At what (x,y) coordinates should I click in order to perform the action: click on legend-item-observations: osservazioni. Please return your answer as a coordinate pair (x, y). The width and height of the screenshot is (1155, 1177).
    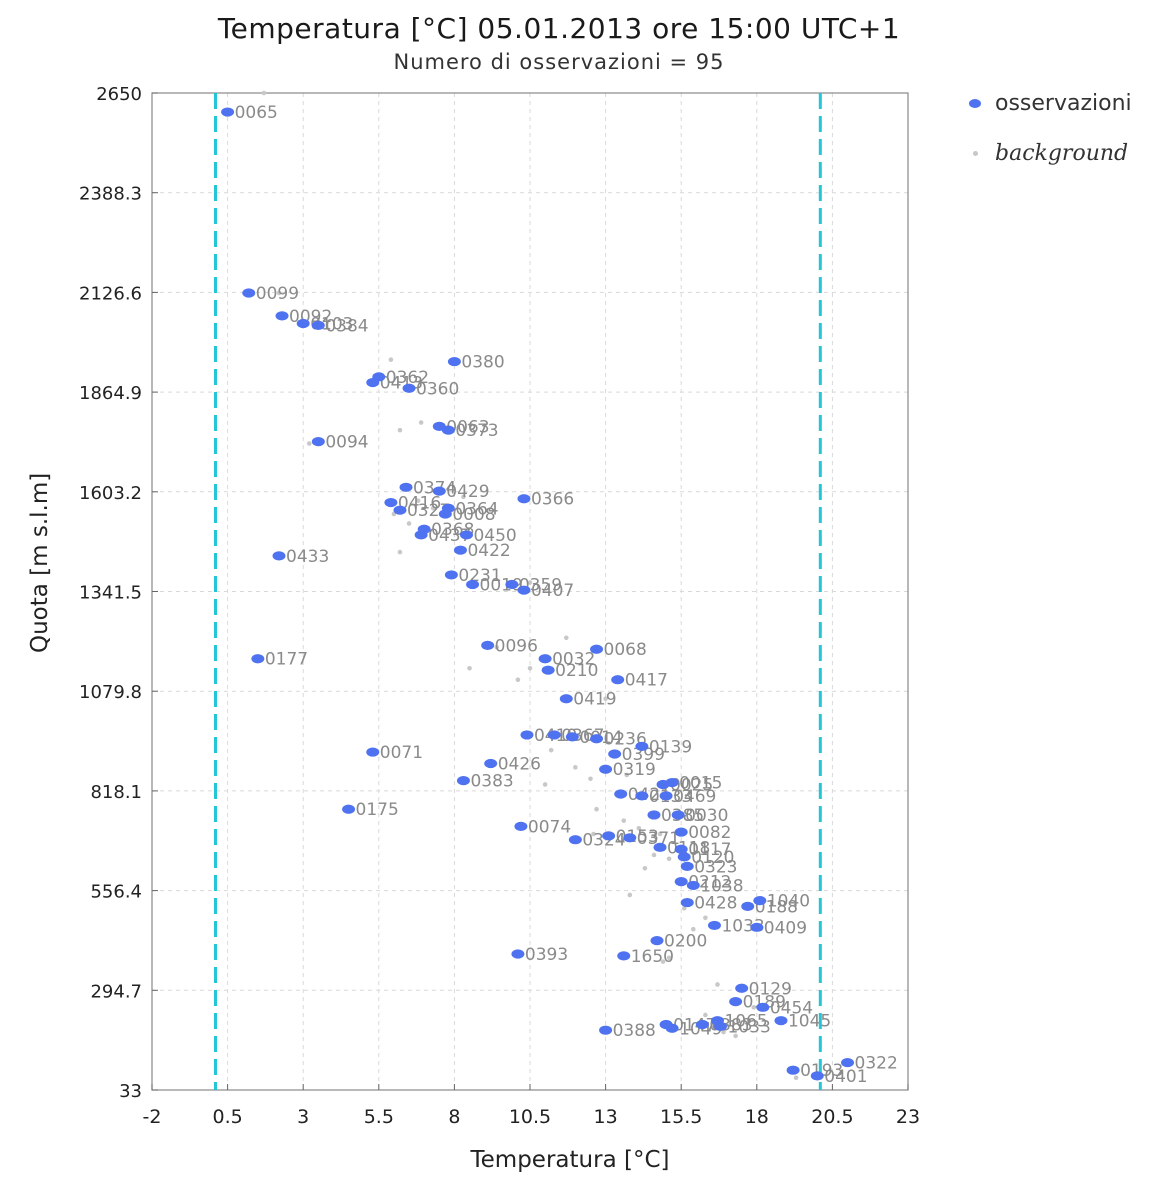
    Looking at the image, I should click on (1052, 103).